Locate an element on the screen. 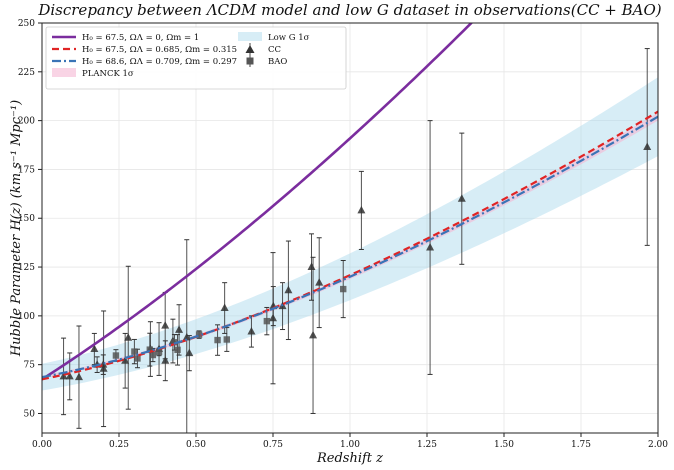 The height and width of the screenshot is (470, 674). y-axis-ticks: 50 75 100 125 150 175 200 225 250 is located at coordinates (30, 219).